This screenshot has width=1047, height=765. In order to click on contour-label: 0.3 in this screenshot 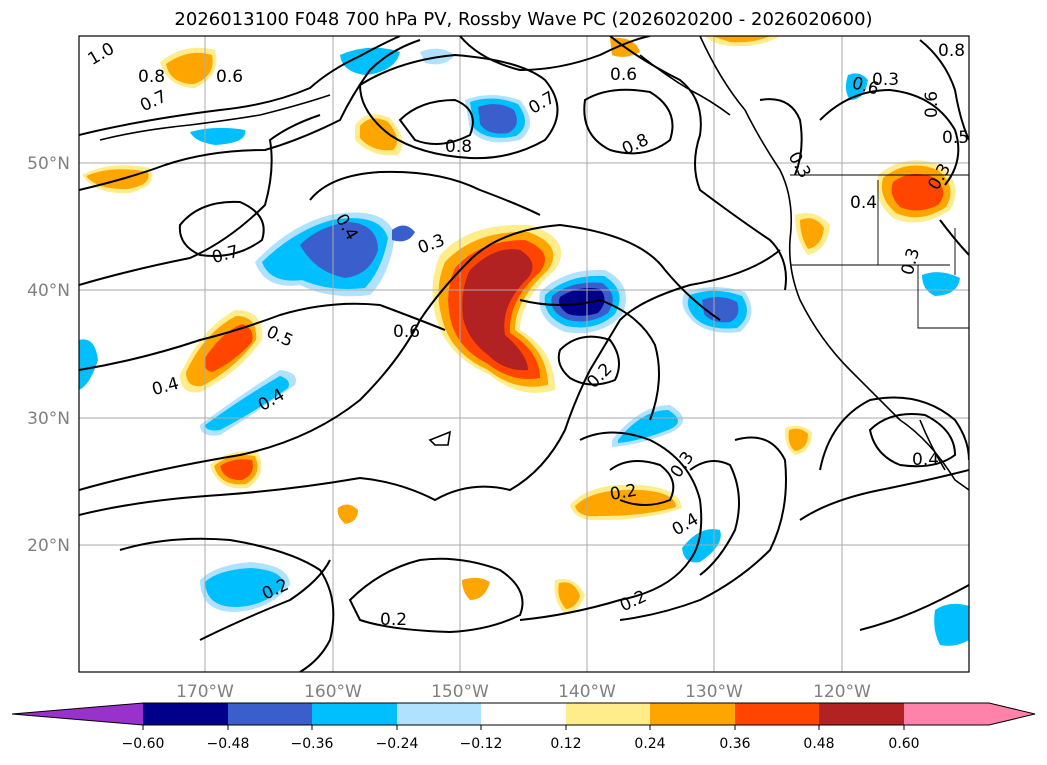, I will do `click(885, 80)`.